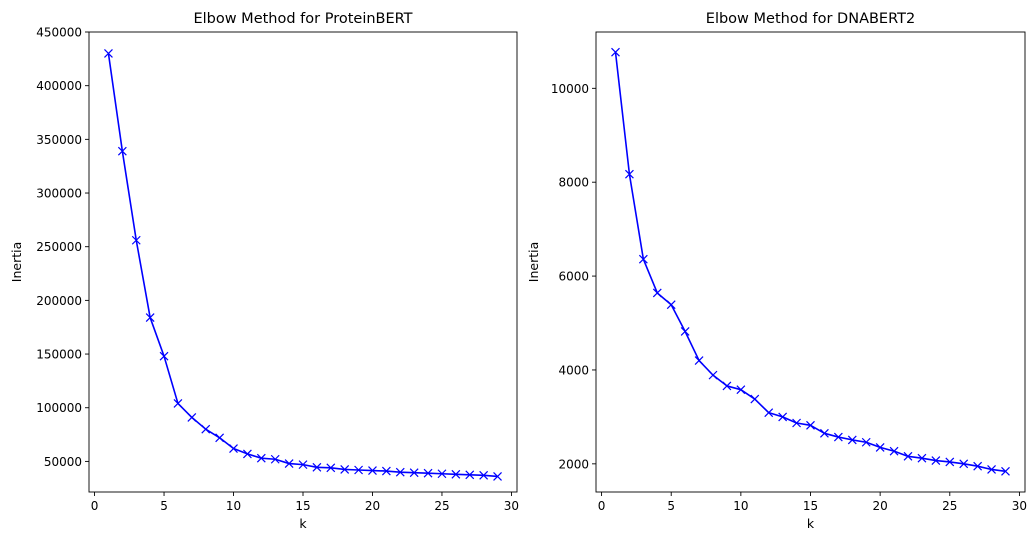 Image resolution: width=1035 pixels, height=545 pixels. I want to click on y-tick-label: 2000, so click(573, 464).